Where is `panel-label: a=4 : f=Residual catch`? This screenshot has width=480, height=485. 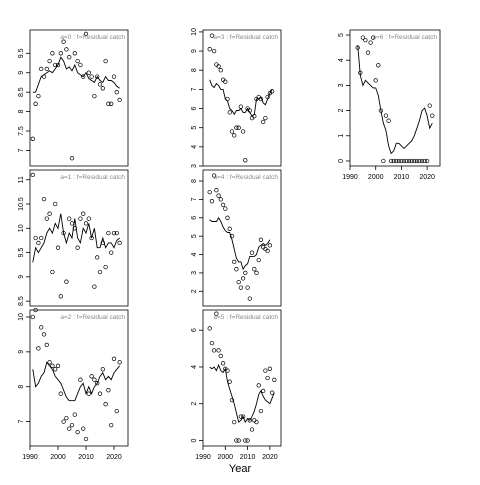
panel-label: a=4 : f=Residual catch is located at coordinates (245, 177).